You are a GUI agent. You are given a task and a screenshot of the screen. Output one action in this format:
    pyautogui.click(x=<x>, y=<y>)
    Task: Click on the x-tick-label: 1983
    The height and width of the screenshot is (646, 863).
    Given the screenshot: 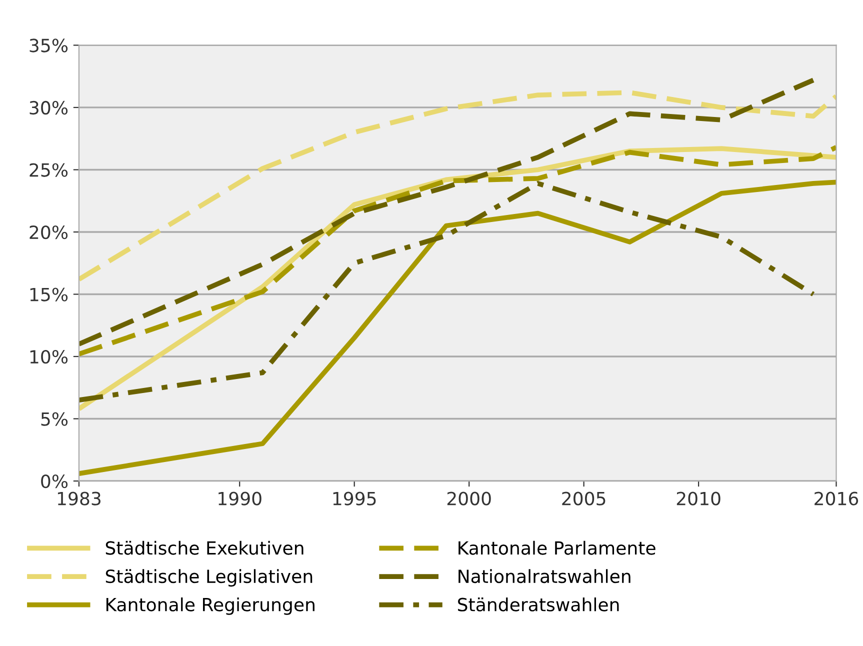 What is the action you would take?
    pyautogui.click(x=79, y=499)
    